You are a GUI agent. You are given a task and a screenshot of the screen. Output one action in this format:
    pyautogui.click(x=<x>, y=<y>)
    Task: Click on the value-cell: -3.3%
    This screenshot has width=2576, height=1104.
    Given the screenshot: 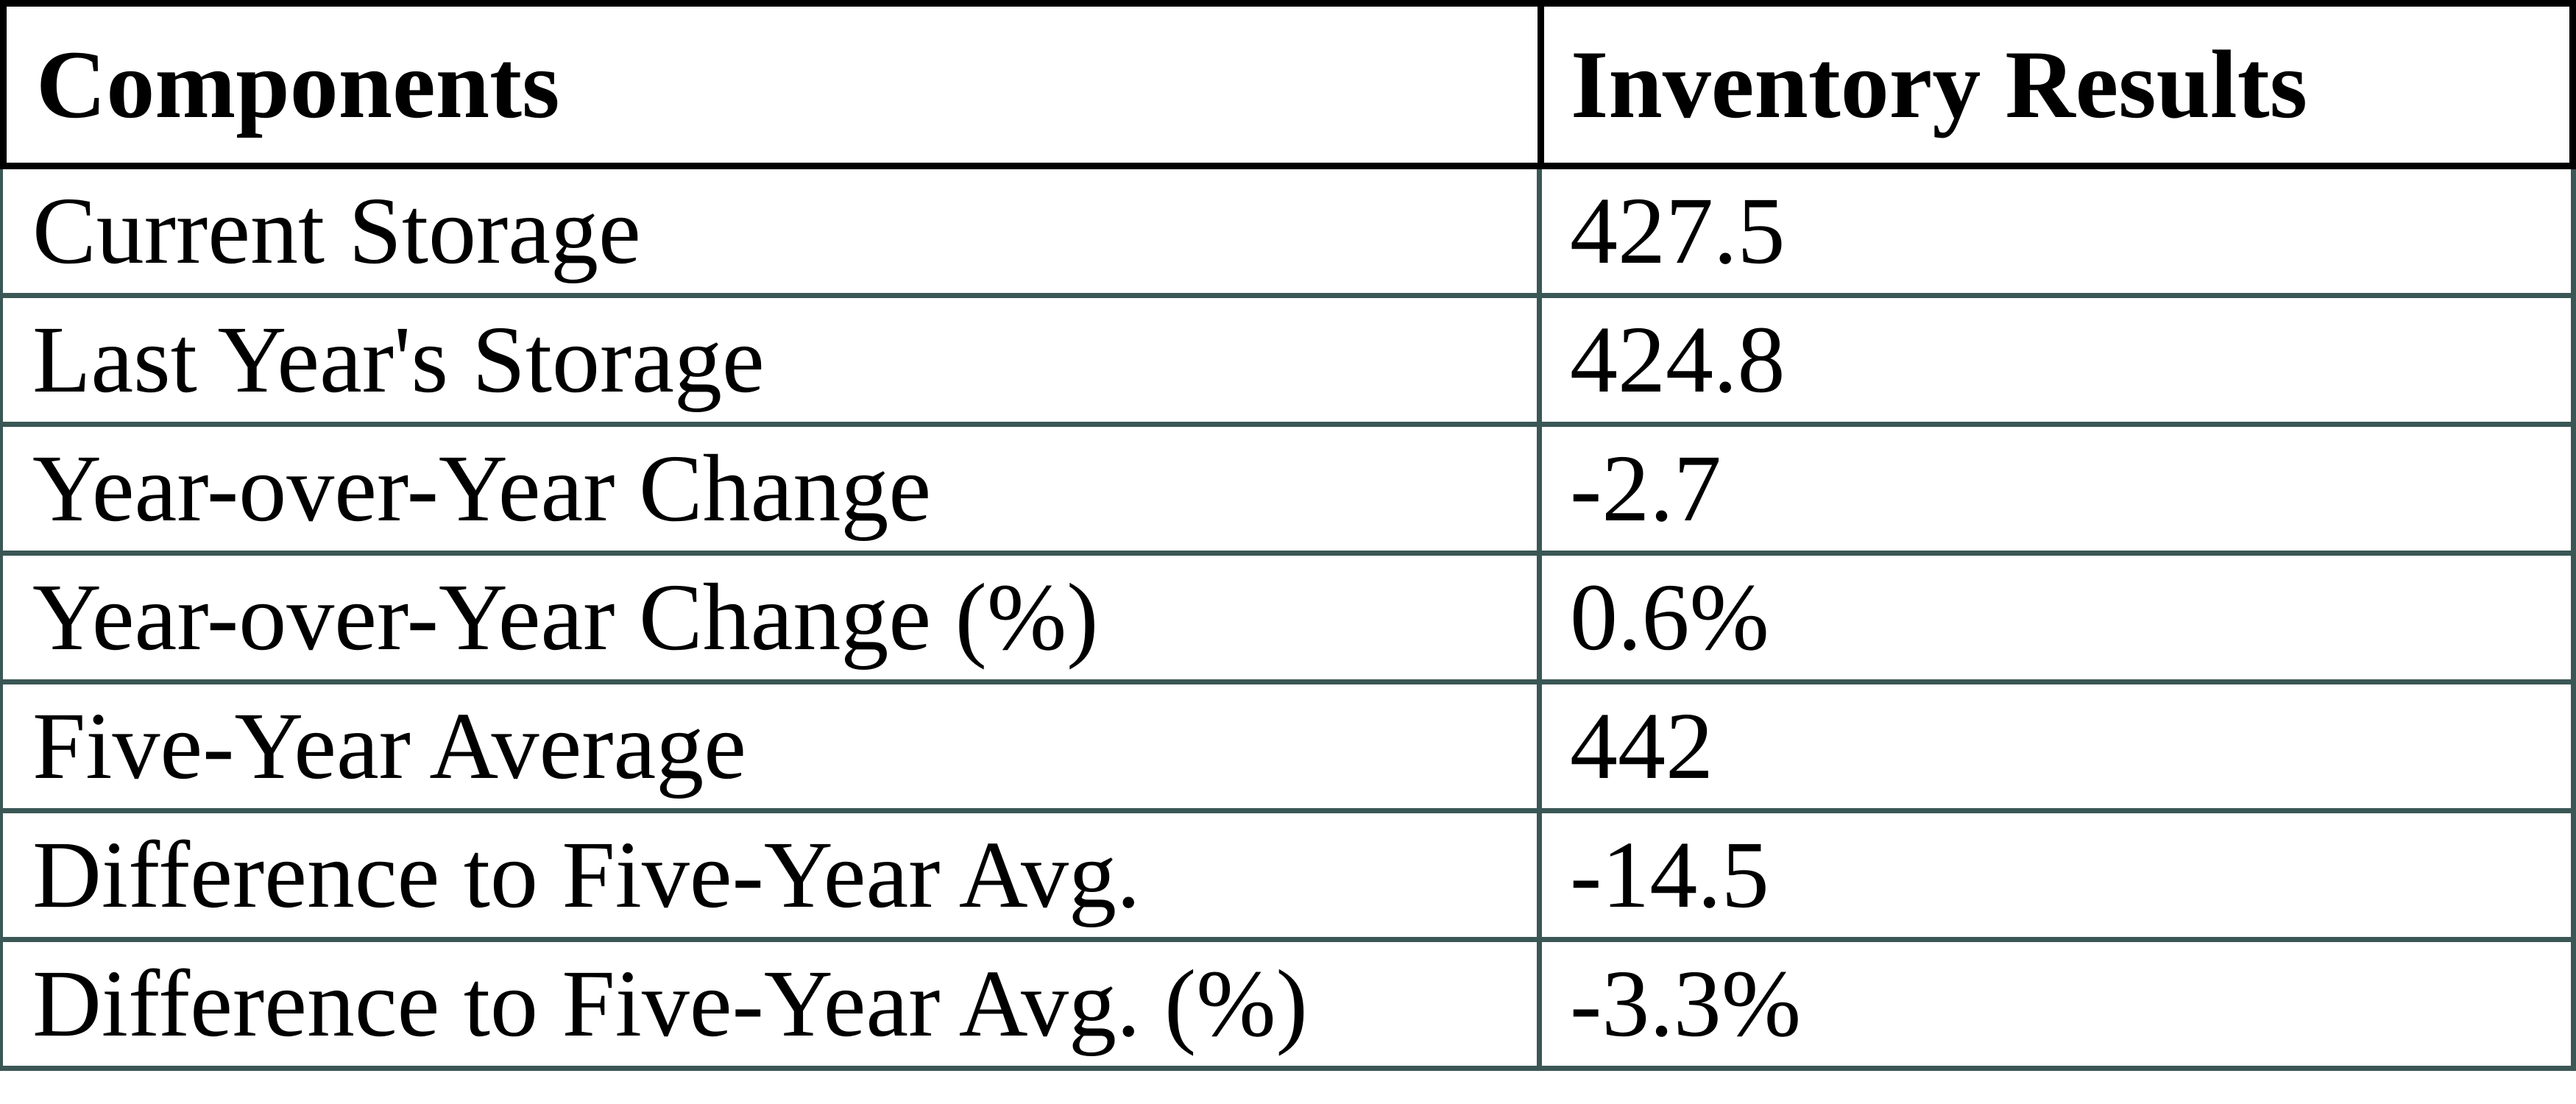 What is the action you would take?
    pyautogui.click(x=2056, y=1004)
    